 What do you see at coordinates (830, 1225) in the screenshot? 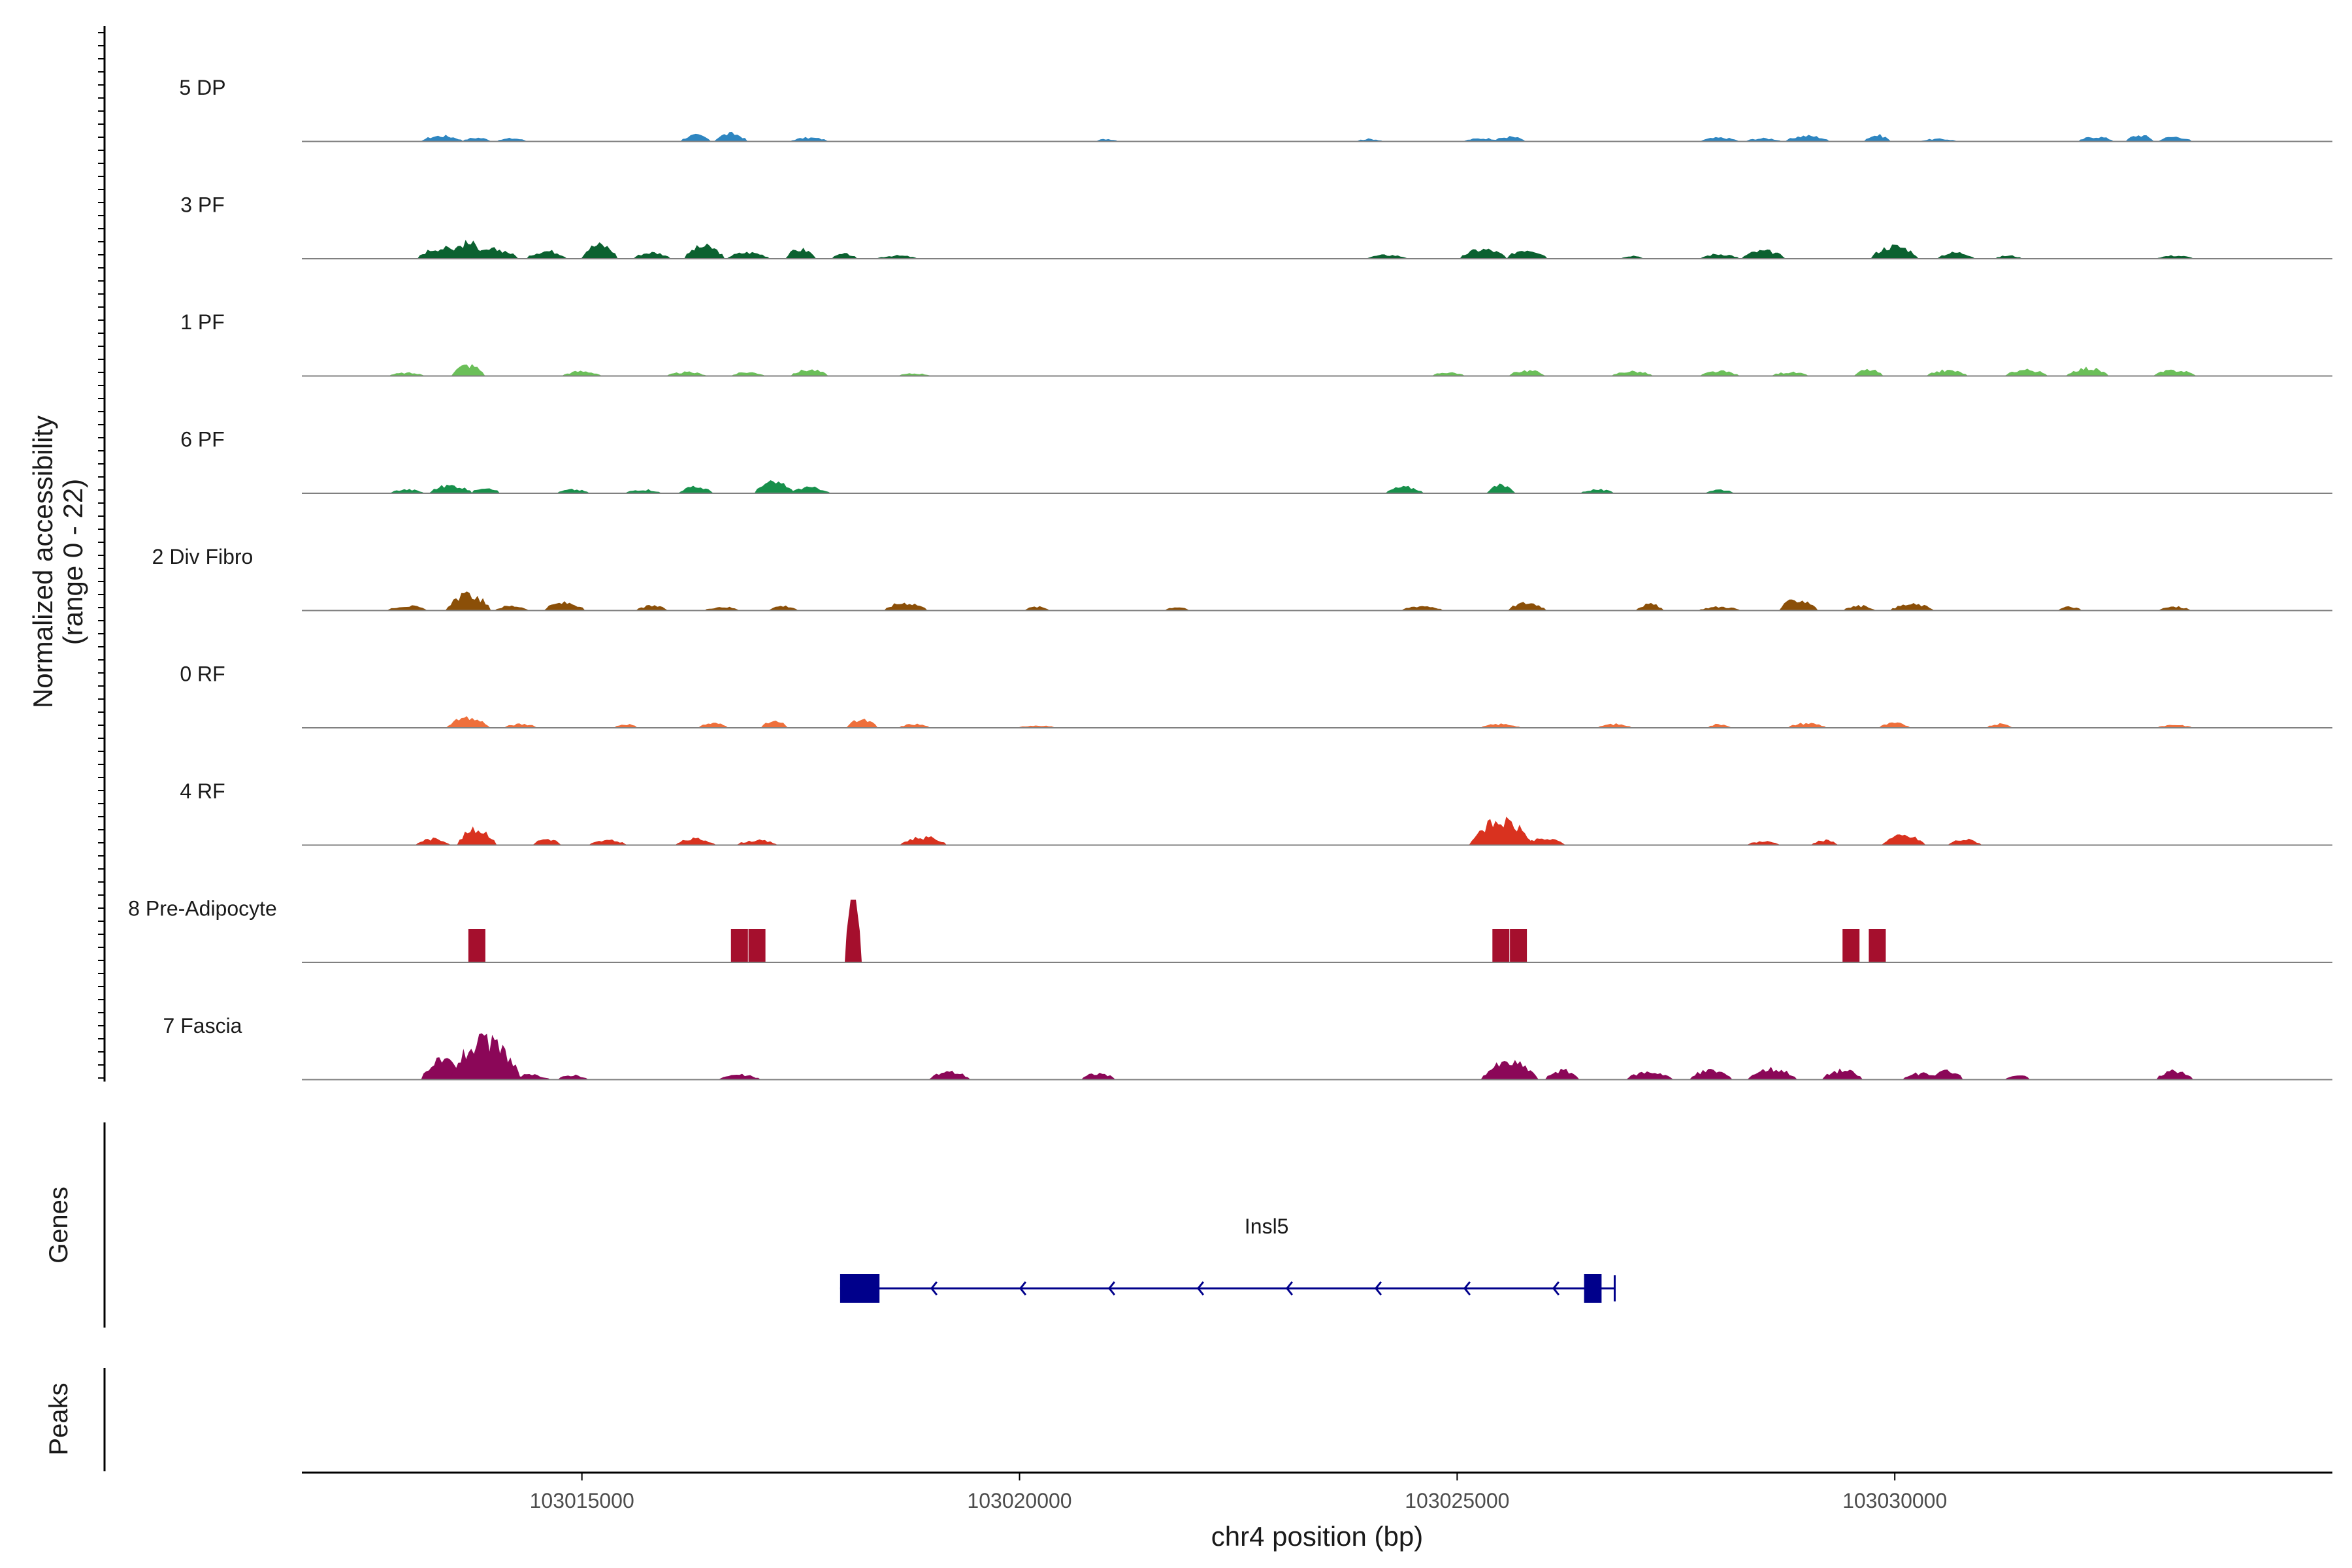
I see `genes-panel: Genes Insl5` at bounding box center [830, 1225].